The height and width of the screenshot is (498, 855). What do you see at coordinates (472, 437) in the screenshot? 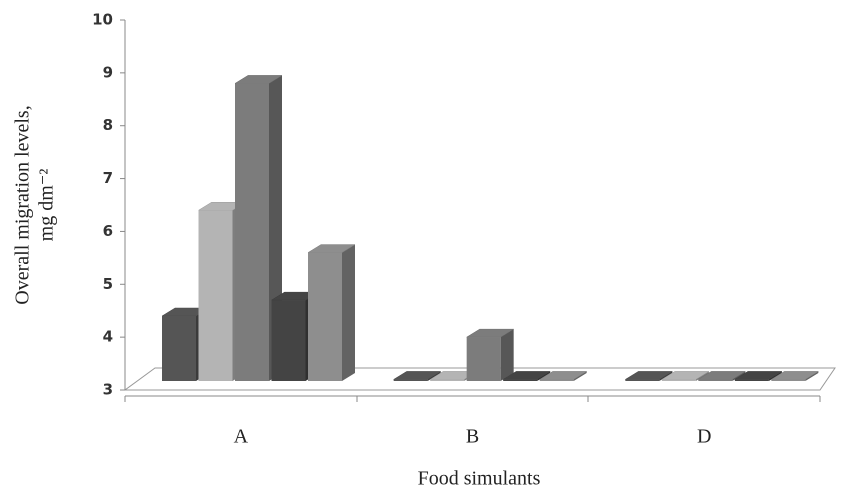
I see `x-tick-label: B` at bounding box center [472, 437].